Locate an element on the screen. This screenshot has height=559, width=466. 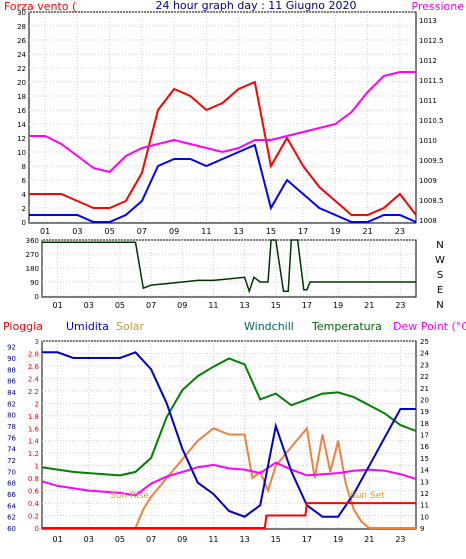
direction-tick-270: 270 is located at coordinates (32, 255).